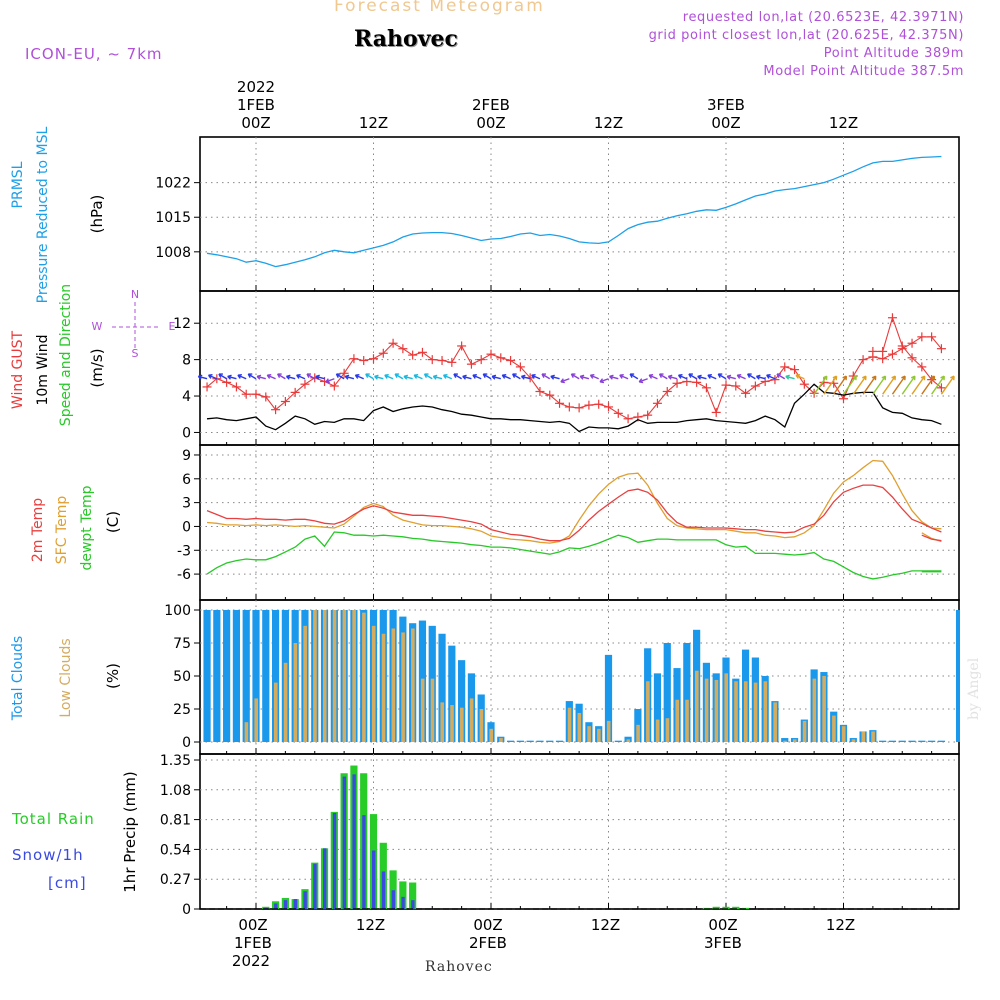  I want to click on ytick-label-clouds-1: 25, so click(182, 710).